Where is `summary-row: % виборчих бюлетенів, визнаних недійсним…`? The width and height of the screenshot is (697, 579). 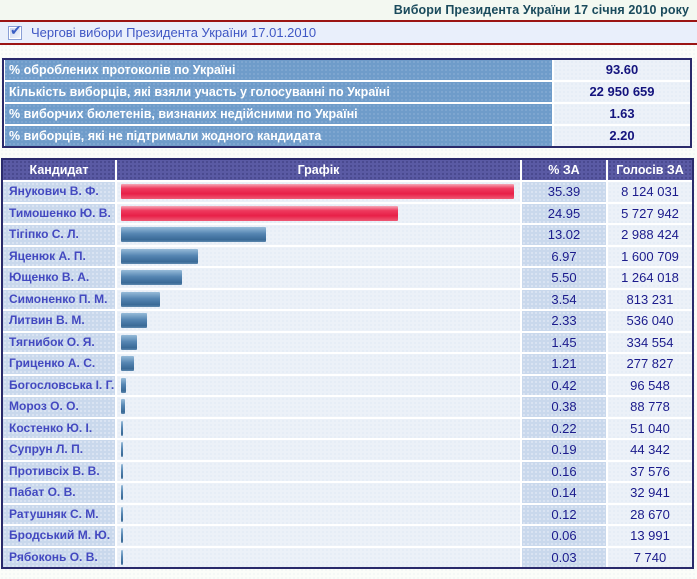 summary-row: % виборчих бюлетенів, визнаних недійсним… is located at coordinates (347, 114).